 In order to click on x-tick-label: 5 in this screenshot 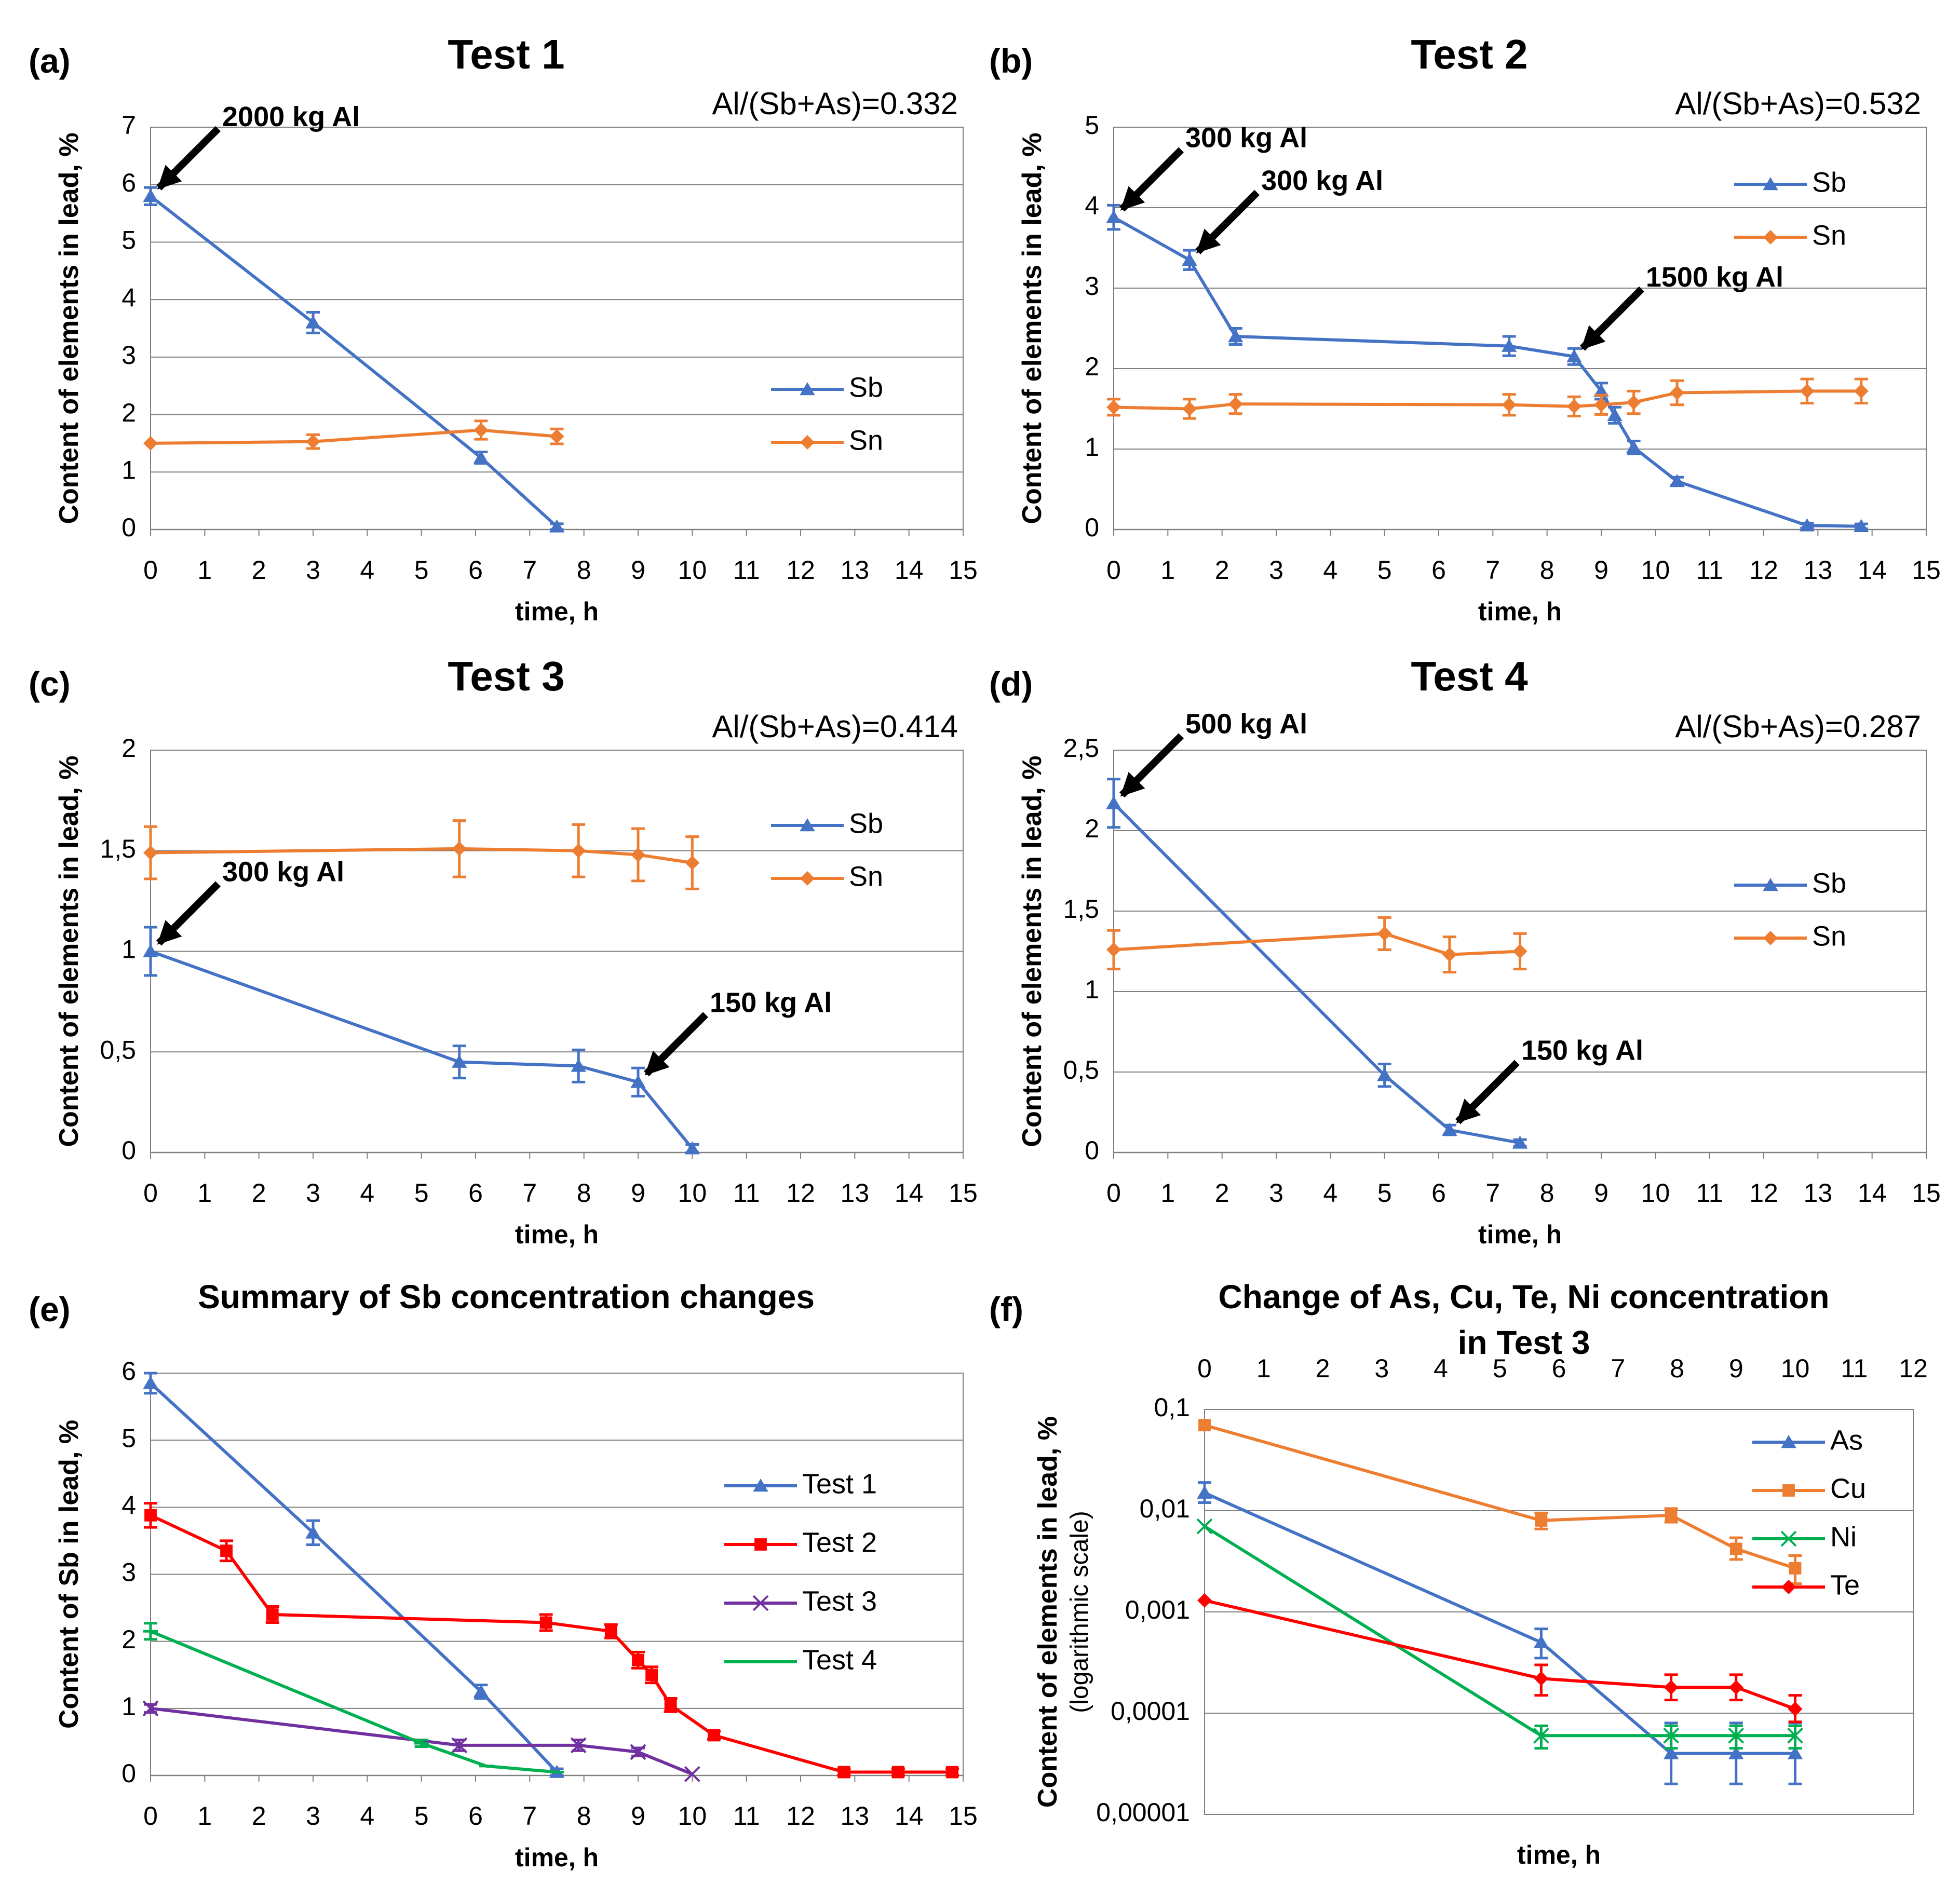, I will do `click(1384, 1193)`.